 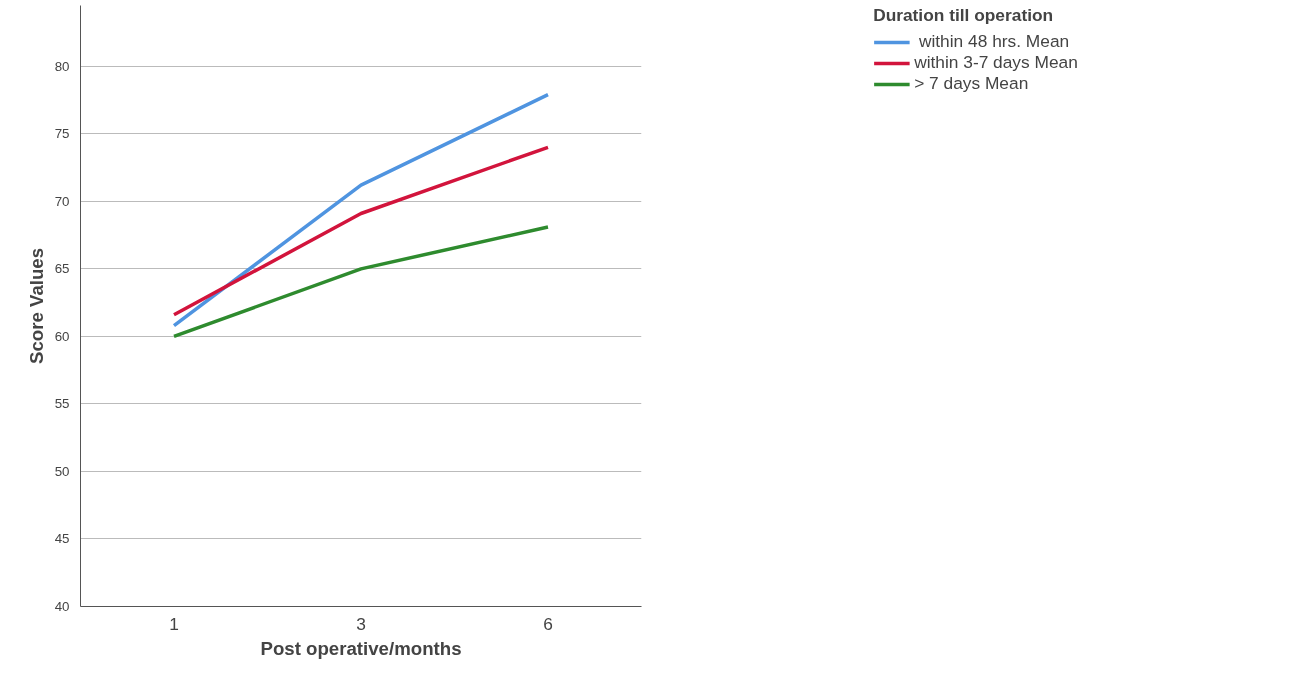 What do you see at coordinates (62, 134) in the screenshot?
I see `y-tick-label: 75` at bounding box center [62, 134].